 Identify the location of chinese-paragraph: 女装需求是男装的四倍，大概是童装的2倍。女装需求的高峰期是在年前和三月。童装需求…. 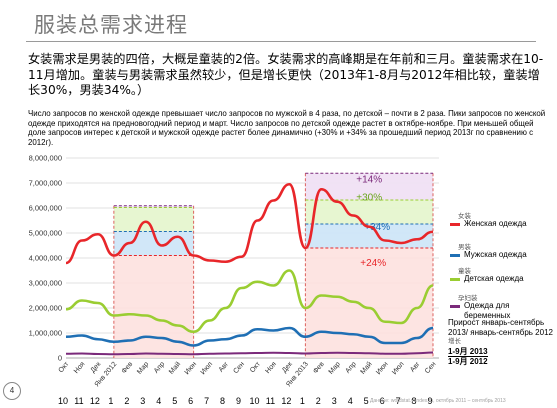
(286, 74).